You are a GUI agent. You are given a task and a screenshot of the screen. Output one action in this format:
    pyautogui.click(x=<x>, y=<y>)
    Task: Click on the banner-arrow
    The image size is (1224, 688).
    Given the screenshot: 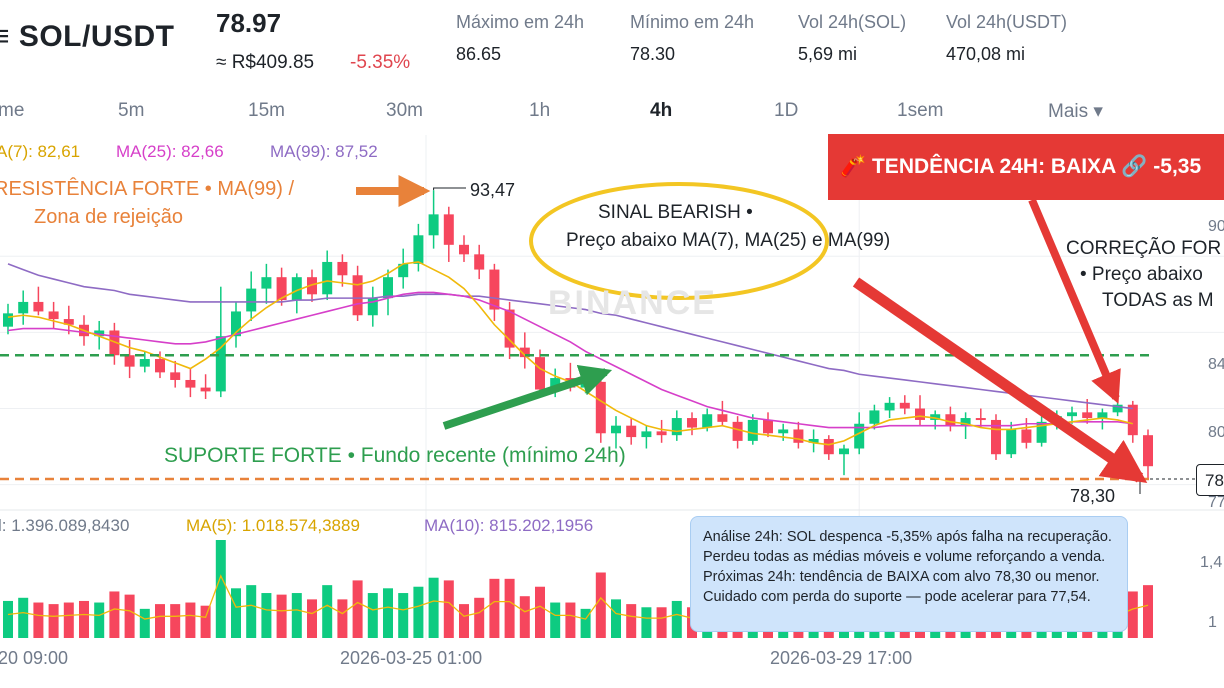 What is the action you would take?
    pyautogui.click(x=1074, y=301)
    